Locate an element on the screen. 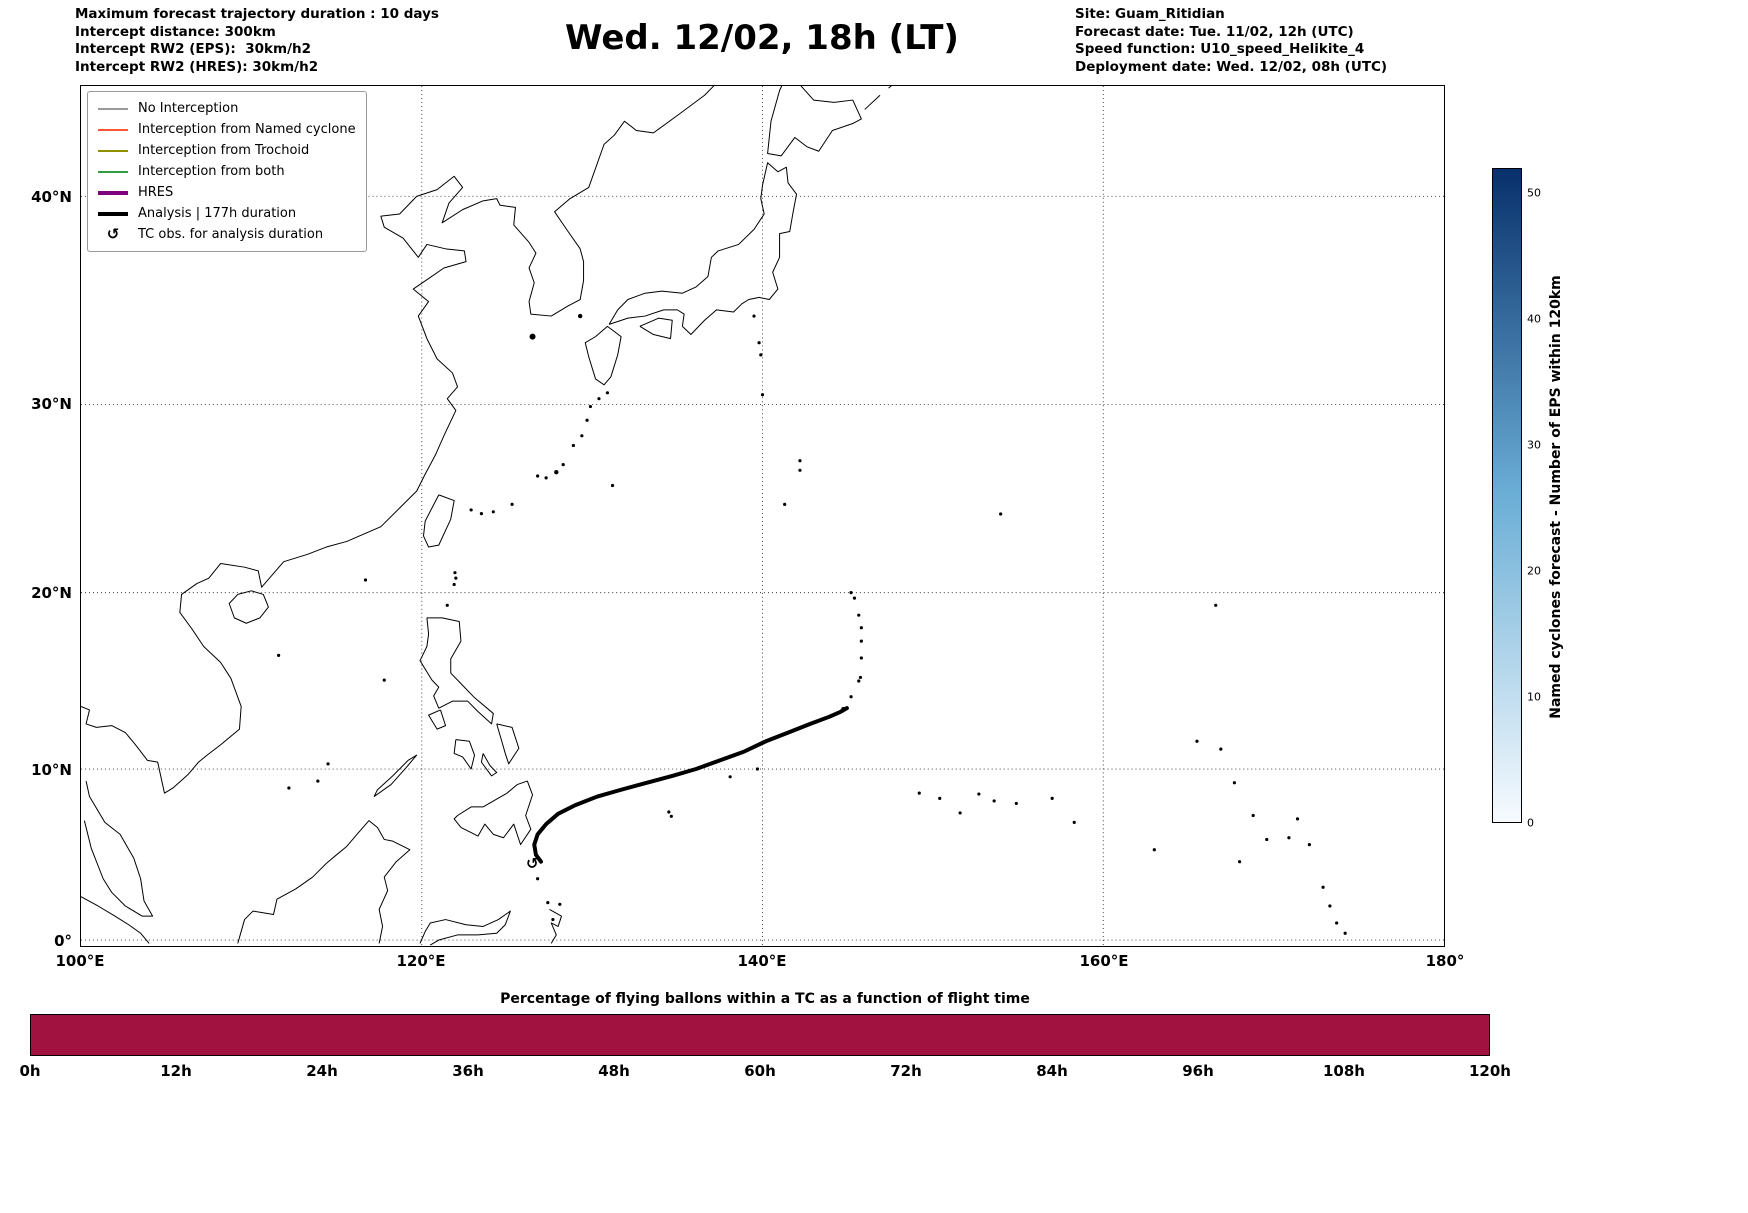  time-tick-60h: 60h is located at coordinates (760, 1071).